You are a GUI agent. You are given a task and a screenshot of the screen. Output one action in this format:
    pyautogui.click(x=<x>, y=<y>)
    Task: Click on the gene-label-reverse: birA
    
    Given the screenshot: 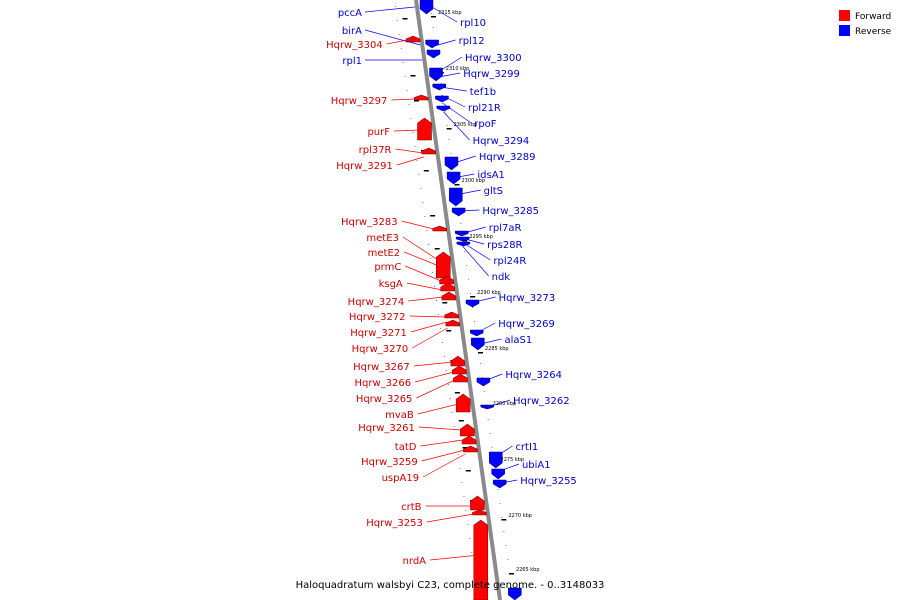 What is the action you would take?
    pyautogui.click(x=381, y=36)
    